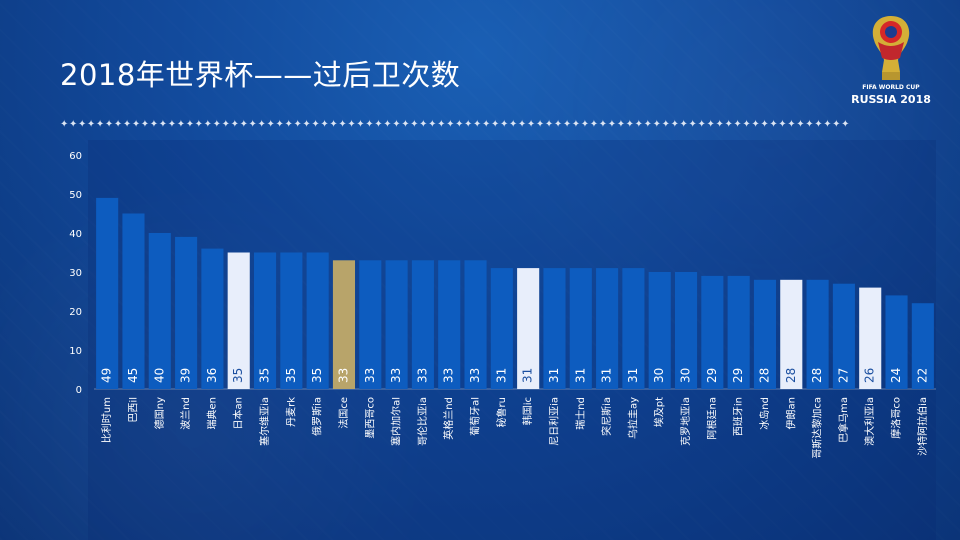 The image size is (960, 540). I want to click on category-label: 尼日利亚ia, so click(554, 421).